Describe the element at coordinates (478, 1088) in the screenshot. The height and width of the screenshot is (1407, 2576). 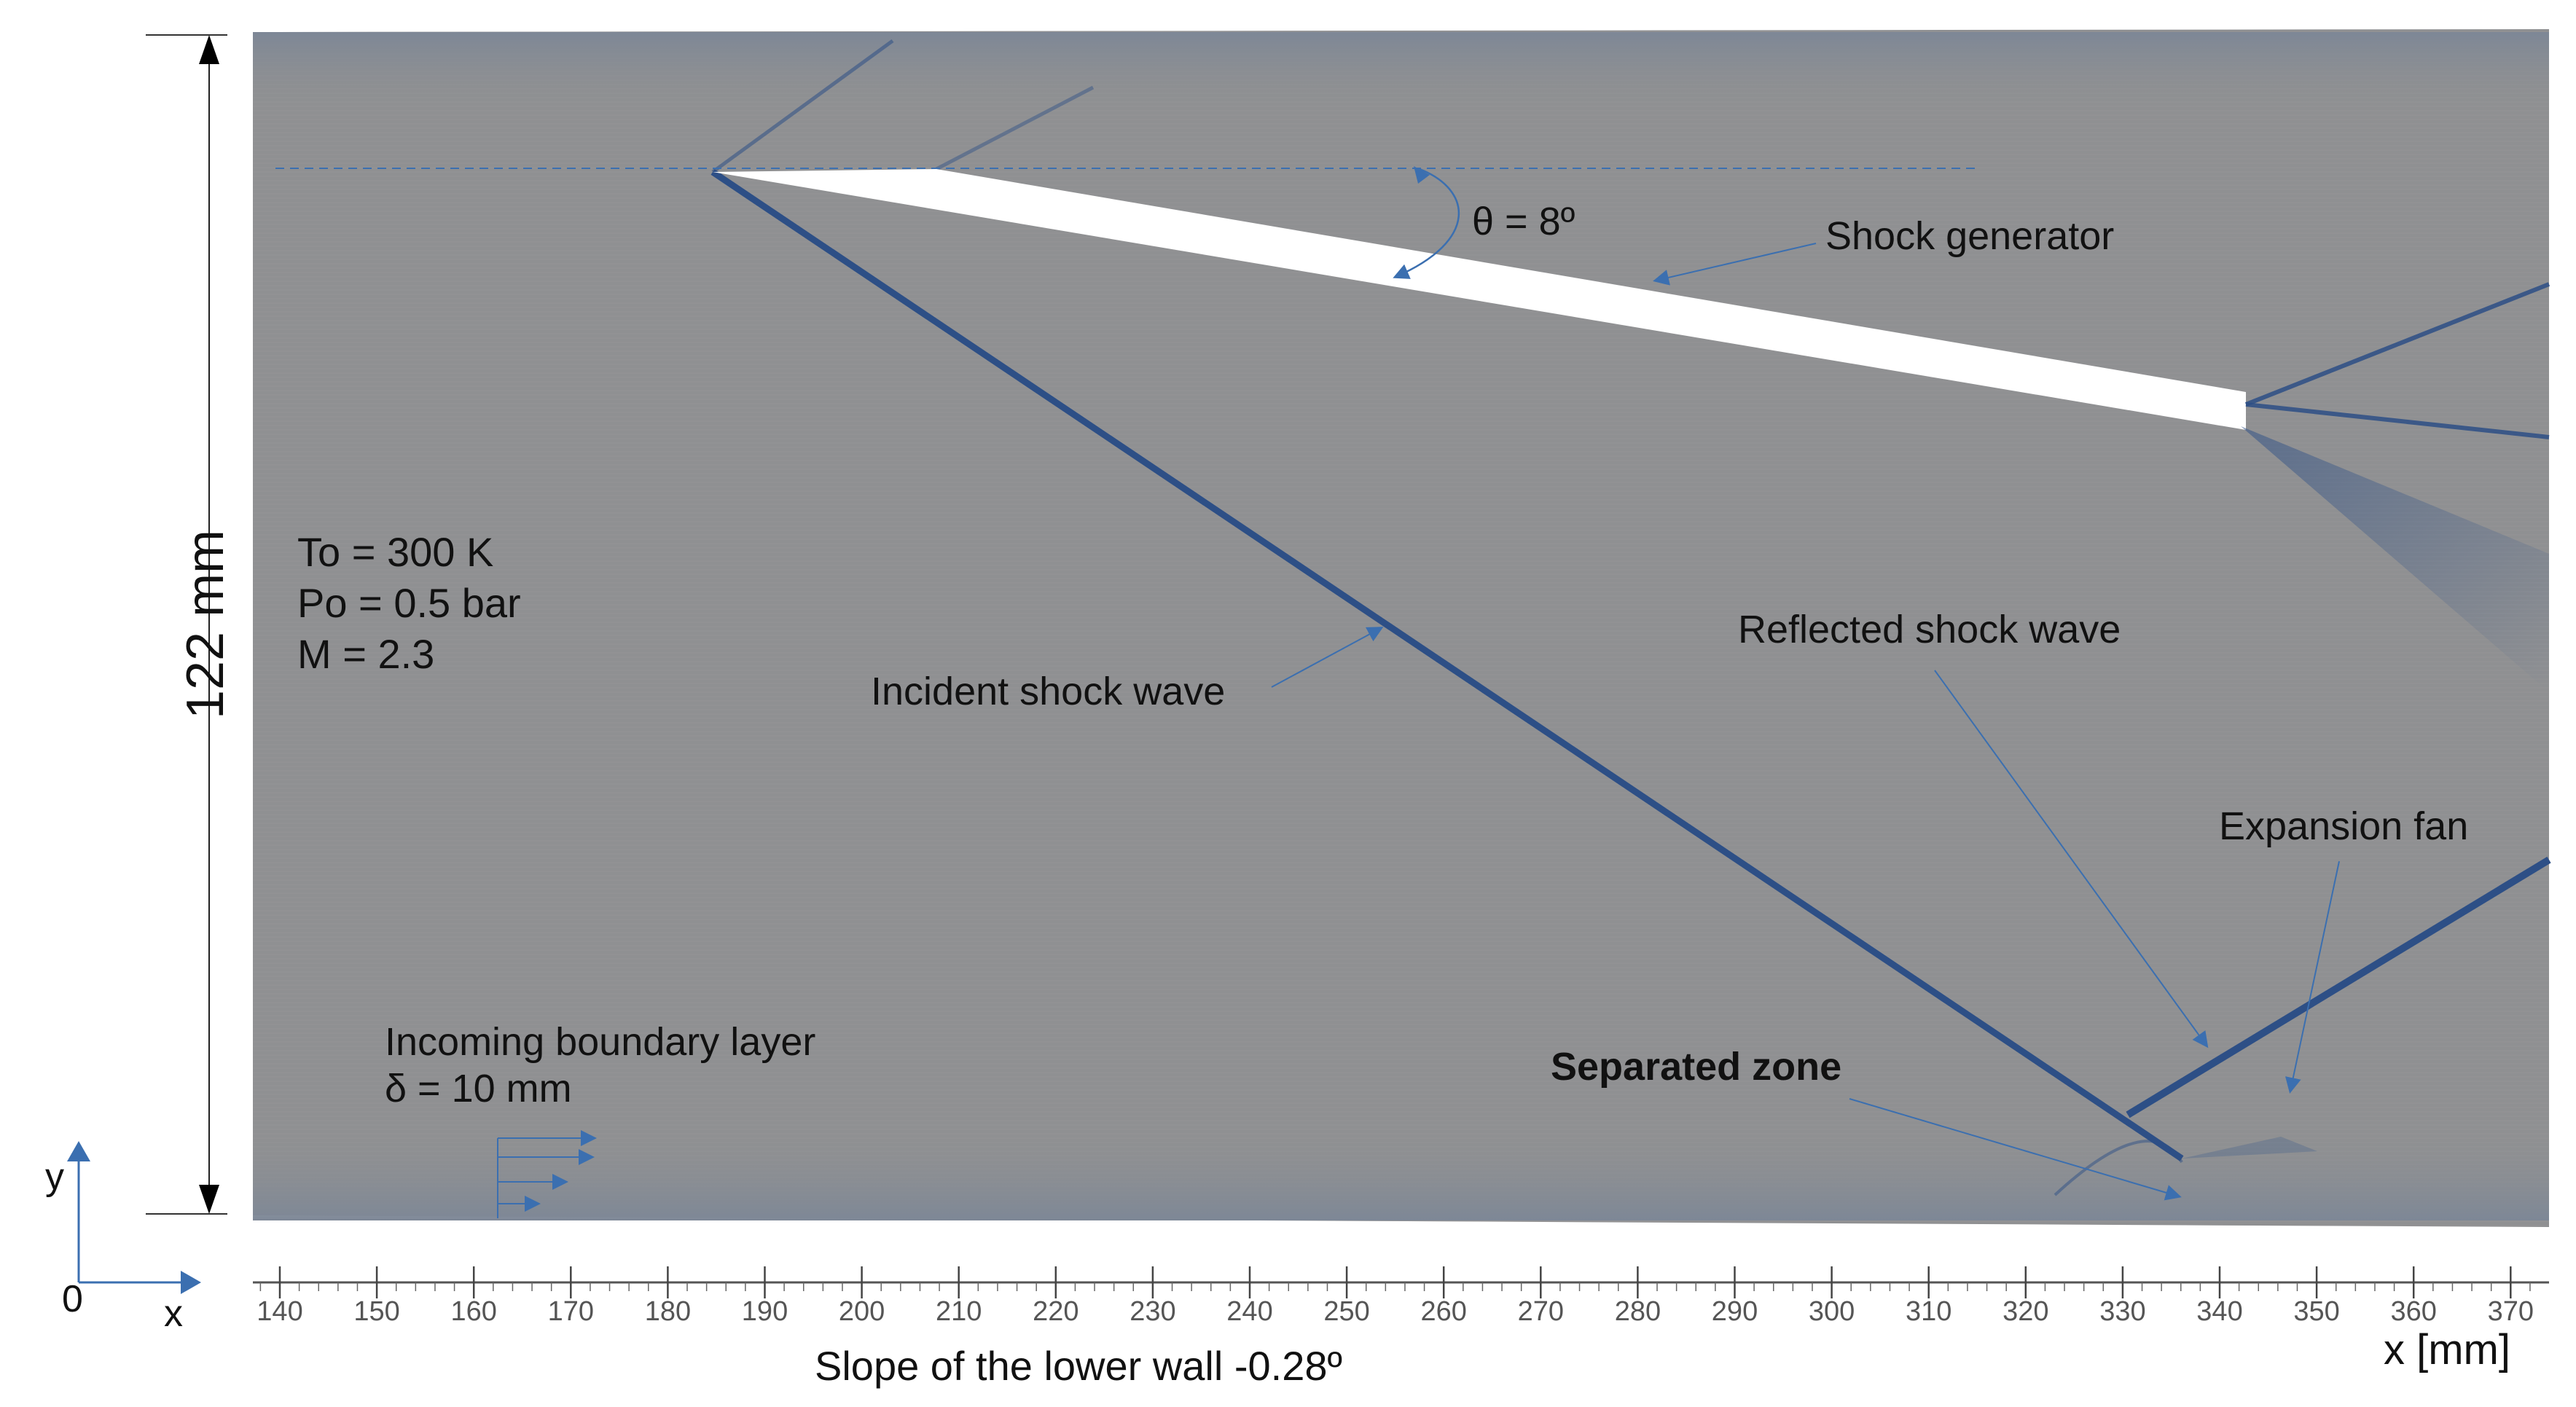
I see `boundary-layer-thickness: δ = 10 mm` at that location.